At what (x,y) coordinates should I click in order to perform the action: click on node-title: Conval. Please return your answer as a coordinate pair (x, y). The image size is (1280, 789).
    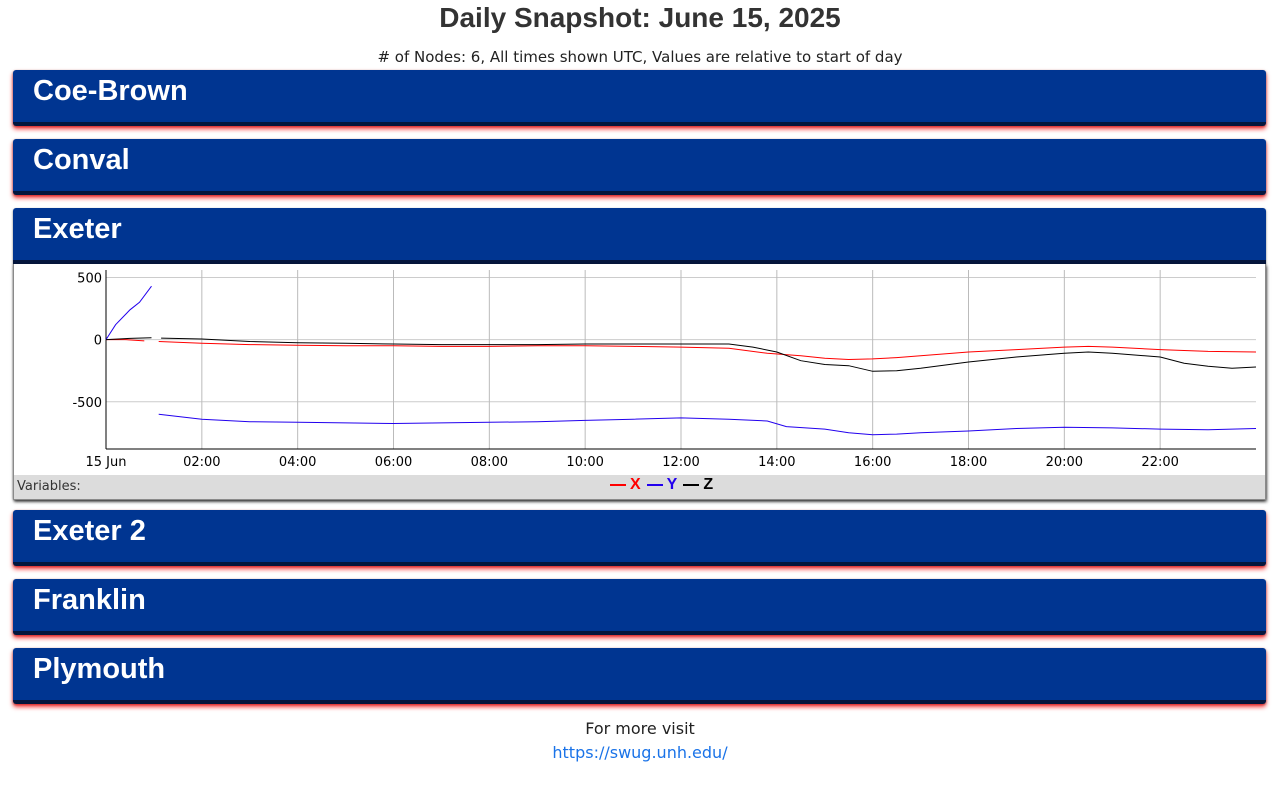
    Looking at the image, I should click on (81, 160).